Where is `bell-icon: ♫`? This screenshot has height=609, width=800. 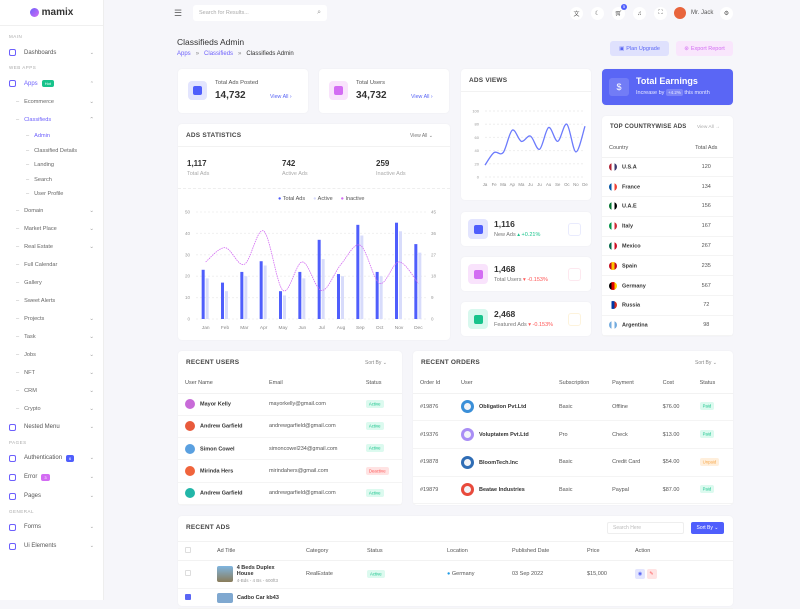
bell-icon: ♫ is located at coordinates (639, 13).